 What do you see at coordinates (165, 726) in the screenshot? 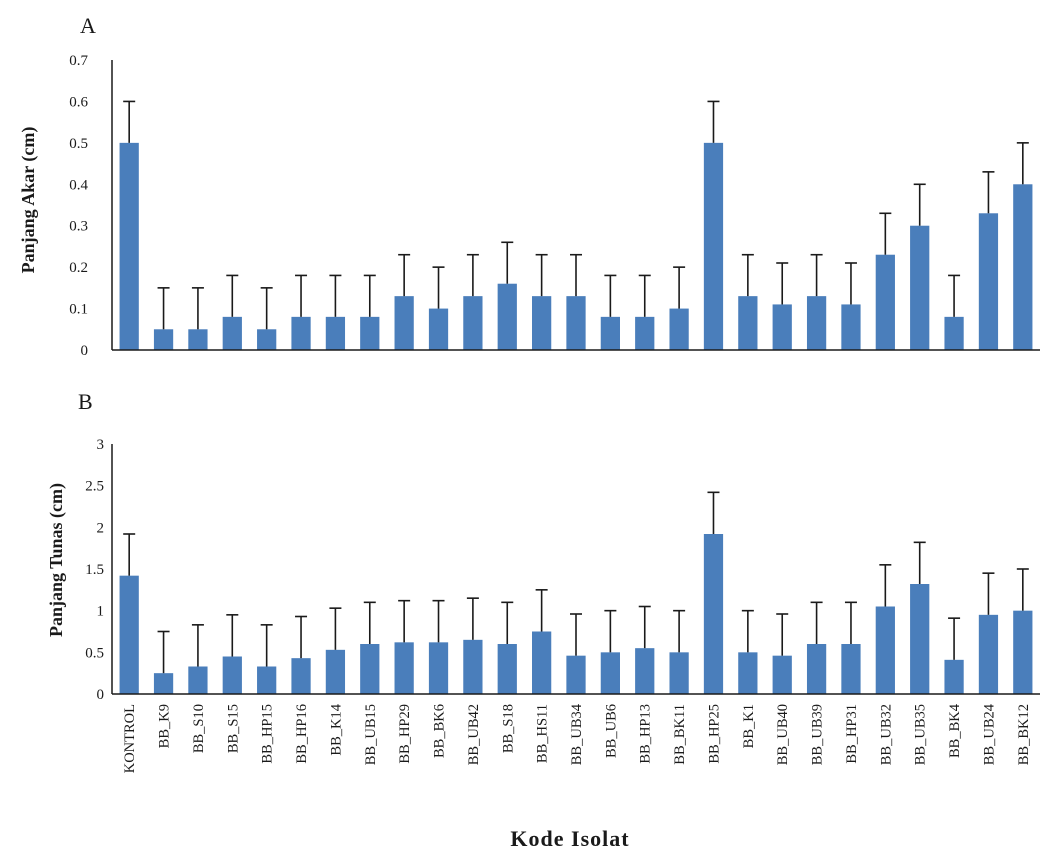
I see `x-tick-label: BB_K9` at bounding box center [165, 726].